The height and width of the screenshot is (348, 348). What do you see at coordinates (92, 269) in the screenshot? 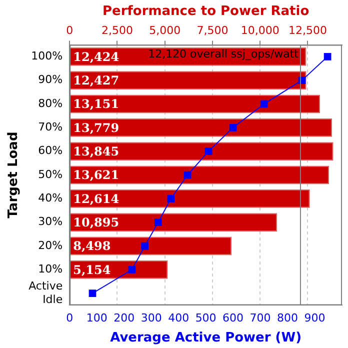
I see `data-label: 5,154` at bounding box center [92, 269].